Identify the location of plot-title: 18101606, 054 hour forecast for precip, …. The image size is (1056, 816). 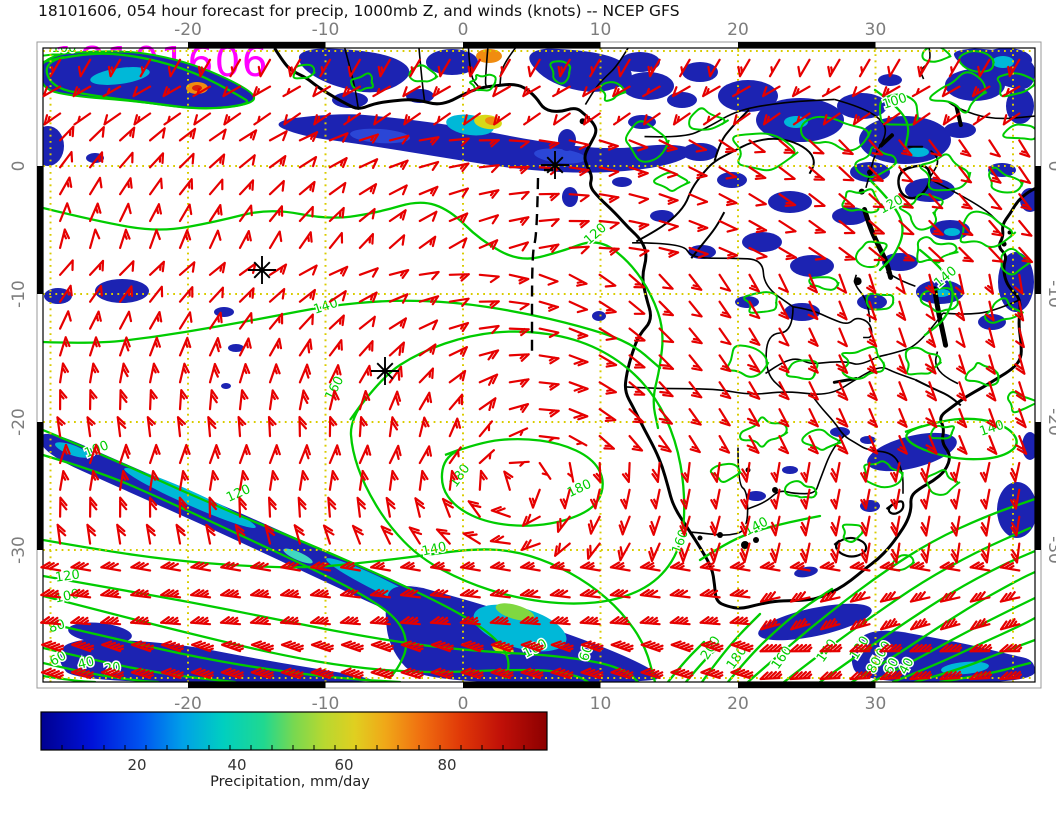
(359, 11).